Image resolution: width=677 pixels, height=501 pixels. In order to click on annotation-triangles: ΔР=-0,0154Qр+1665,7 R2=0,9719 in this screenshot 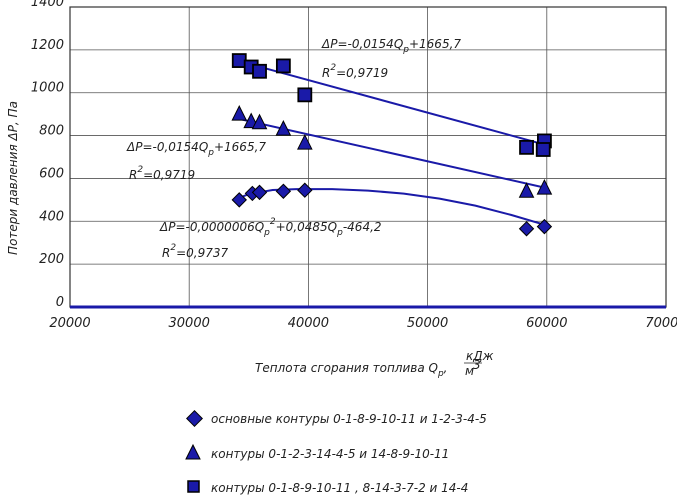, I will do `click(196, 161)`.